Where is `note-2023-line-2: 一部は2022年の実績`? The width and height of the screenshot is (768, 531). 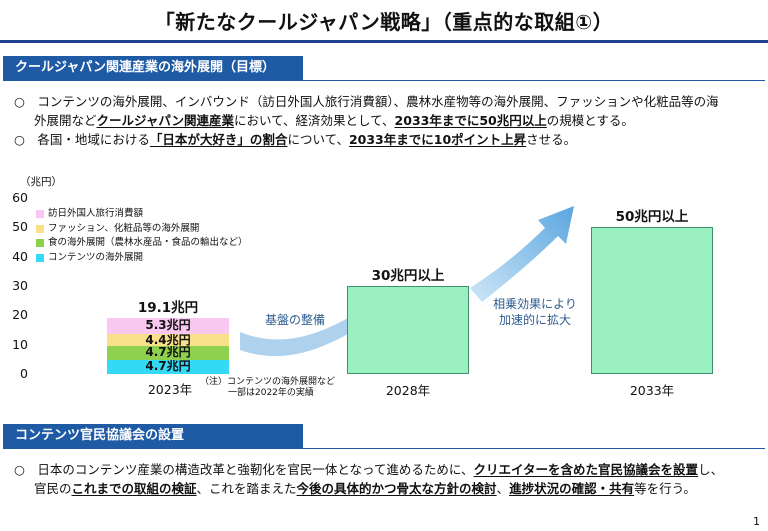
note-2023-line-2: 一部は2022年の実績 is located at coordinates (271, 393).